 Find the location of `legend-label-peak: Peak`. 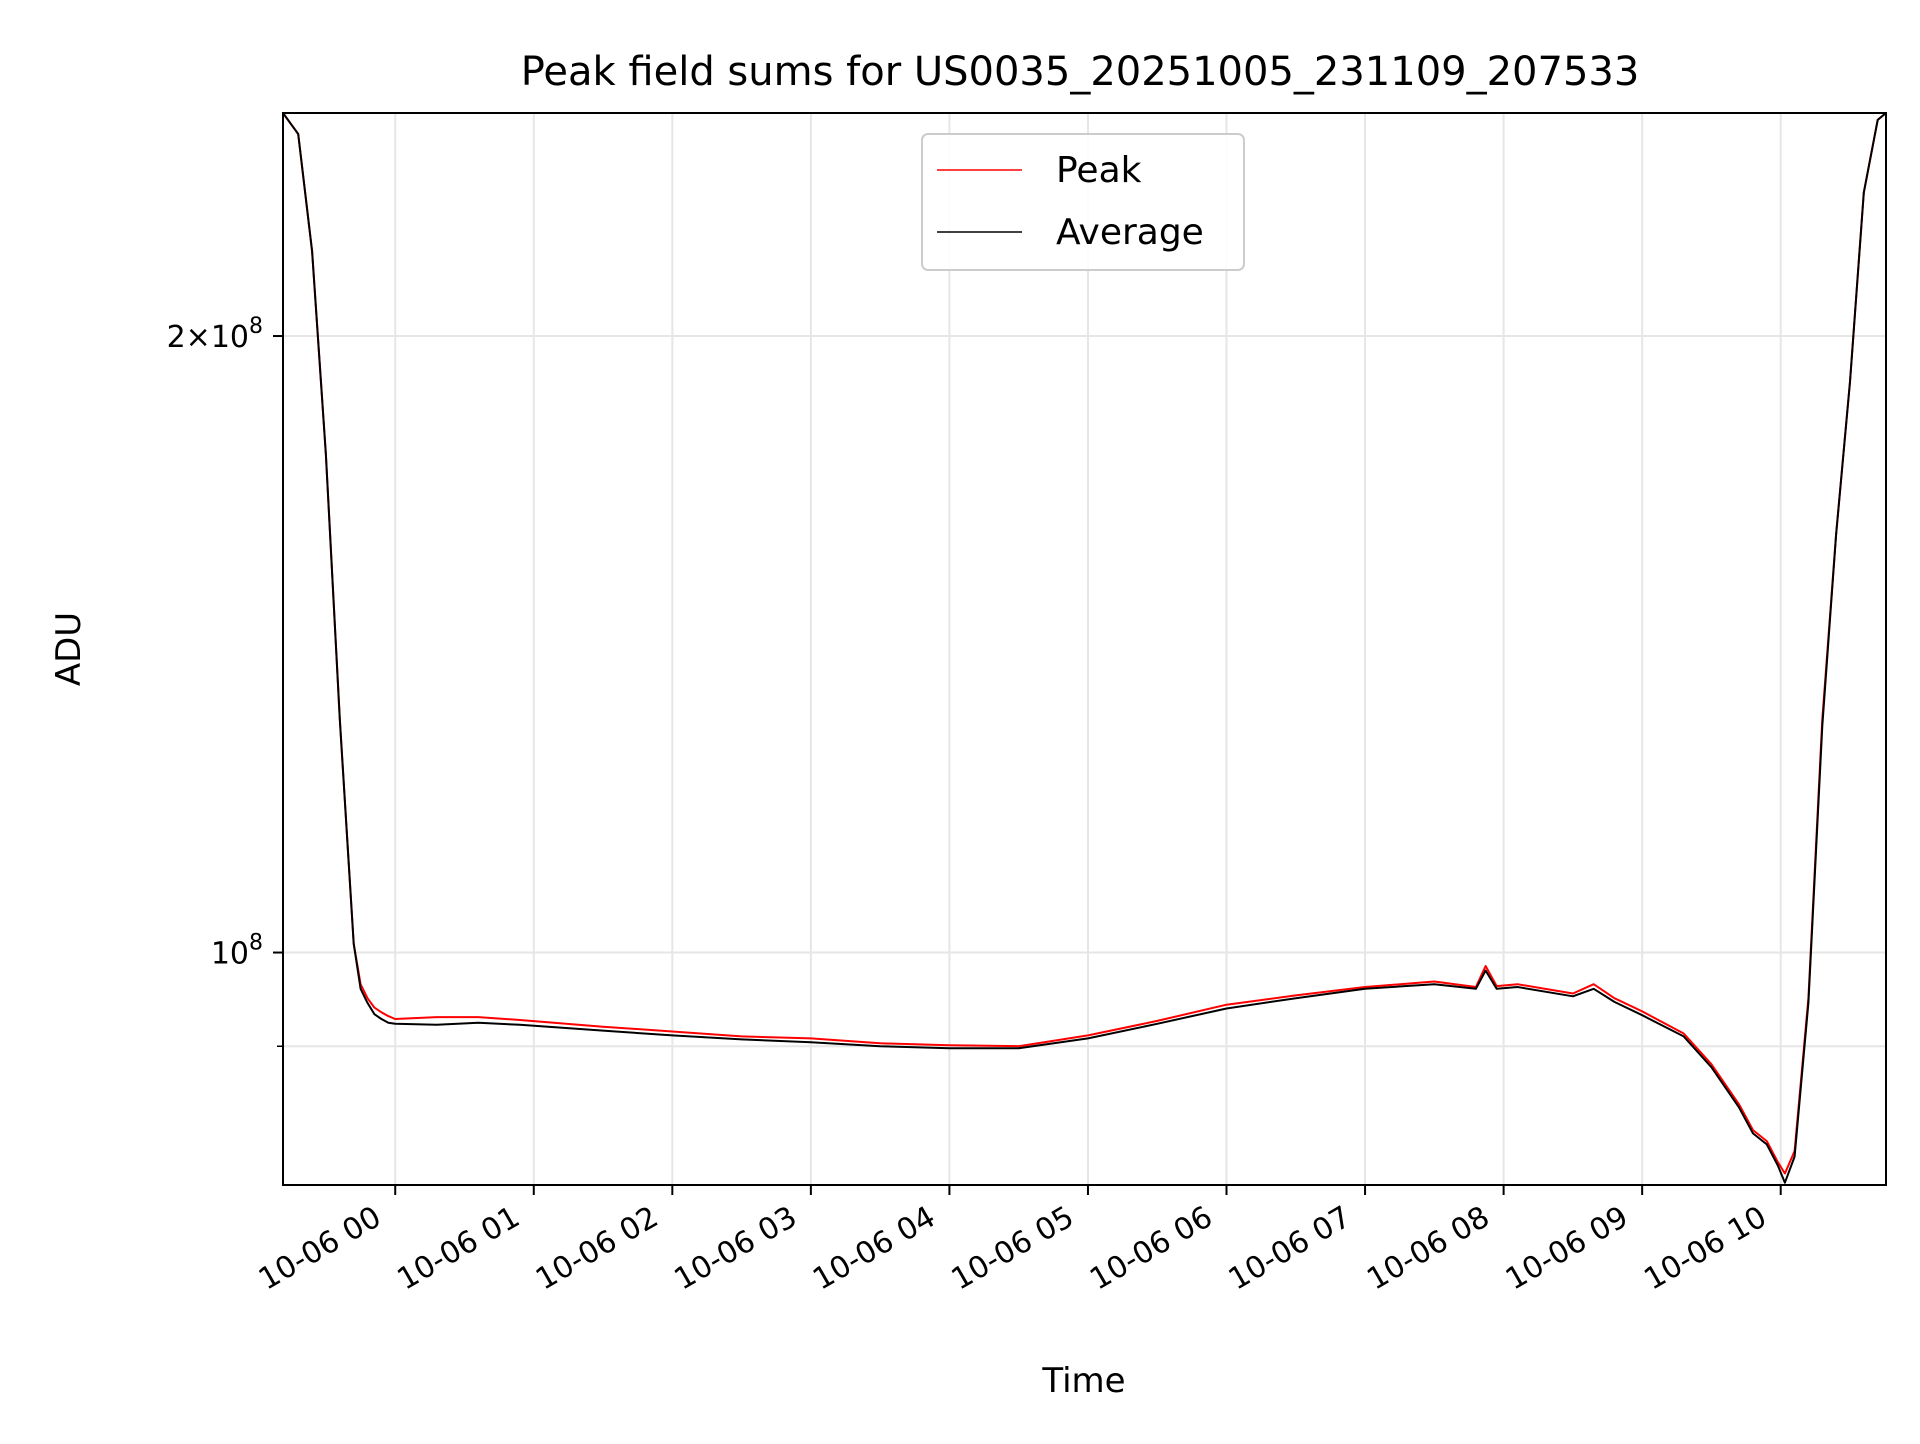

legend-label-peak: Peak is located at coordinates (1099, 170).